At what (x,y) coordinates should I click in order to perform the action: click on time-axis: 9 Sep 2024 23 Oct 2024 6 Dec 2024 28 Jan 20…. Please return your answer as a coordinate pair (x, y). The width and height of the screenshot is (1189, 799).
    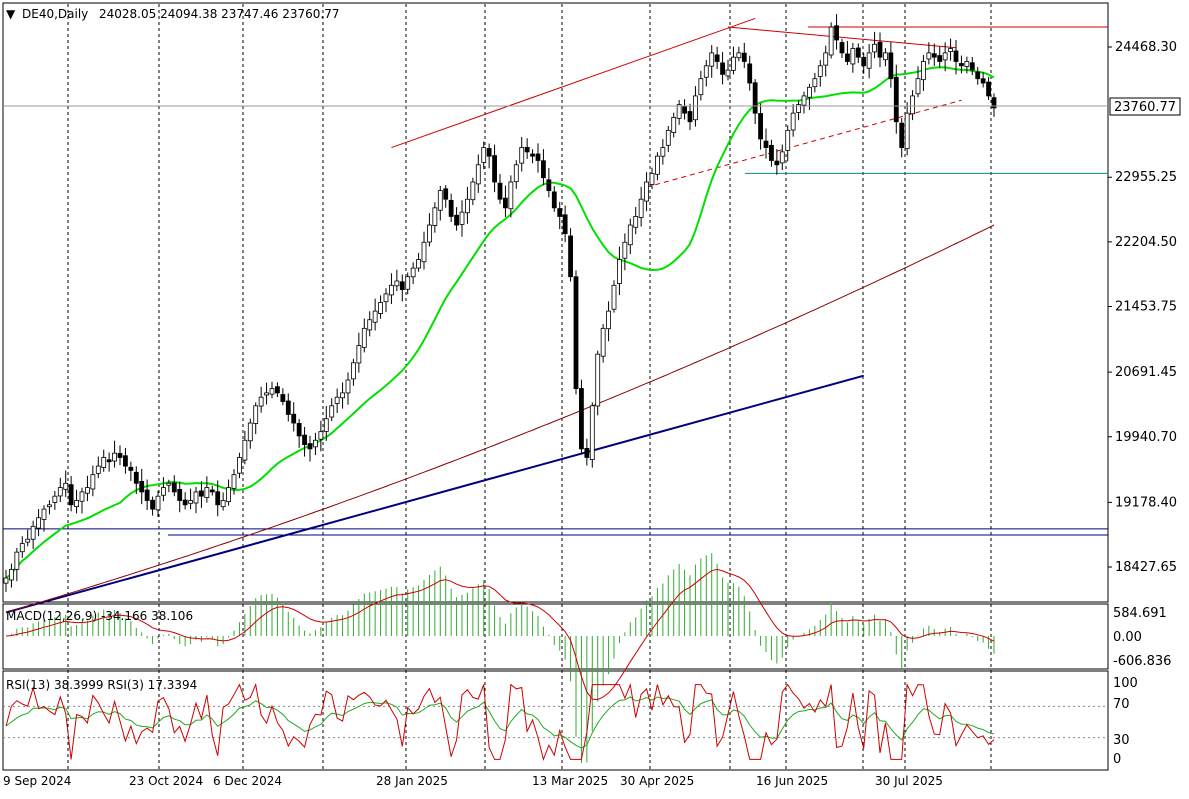
    Looking at the image, I should click on (473, 781).